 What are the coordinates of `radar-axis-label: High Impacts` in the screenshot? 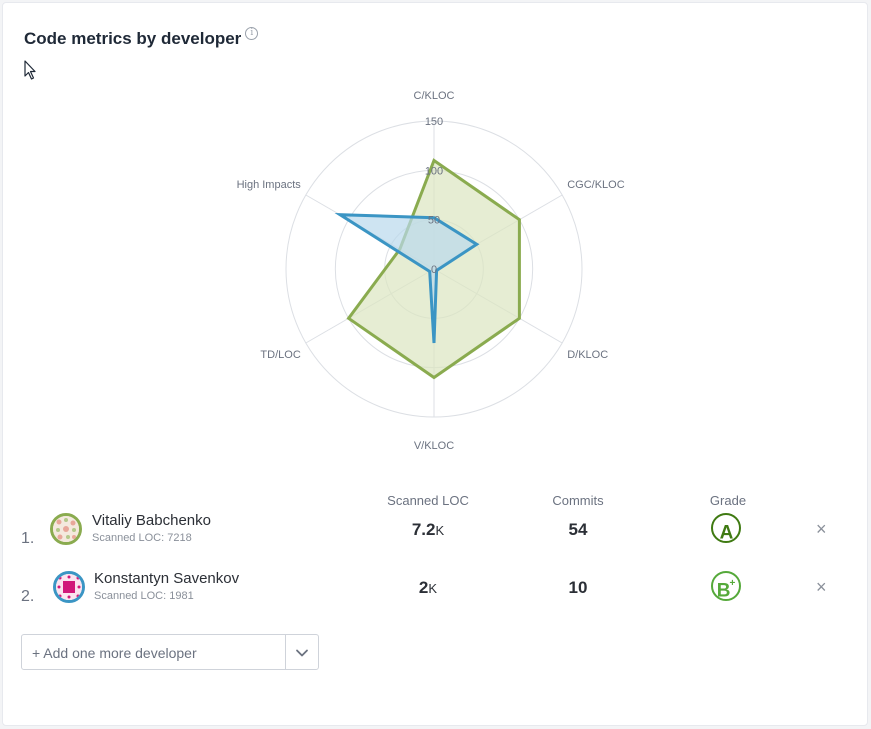 It's located at (269, 185).